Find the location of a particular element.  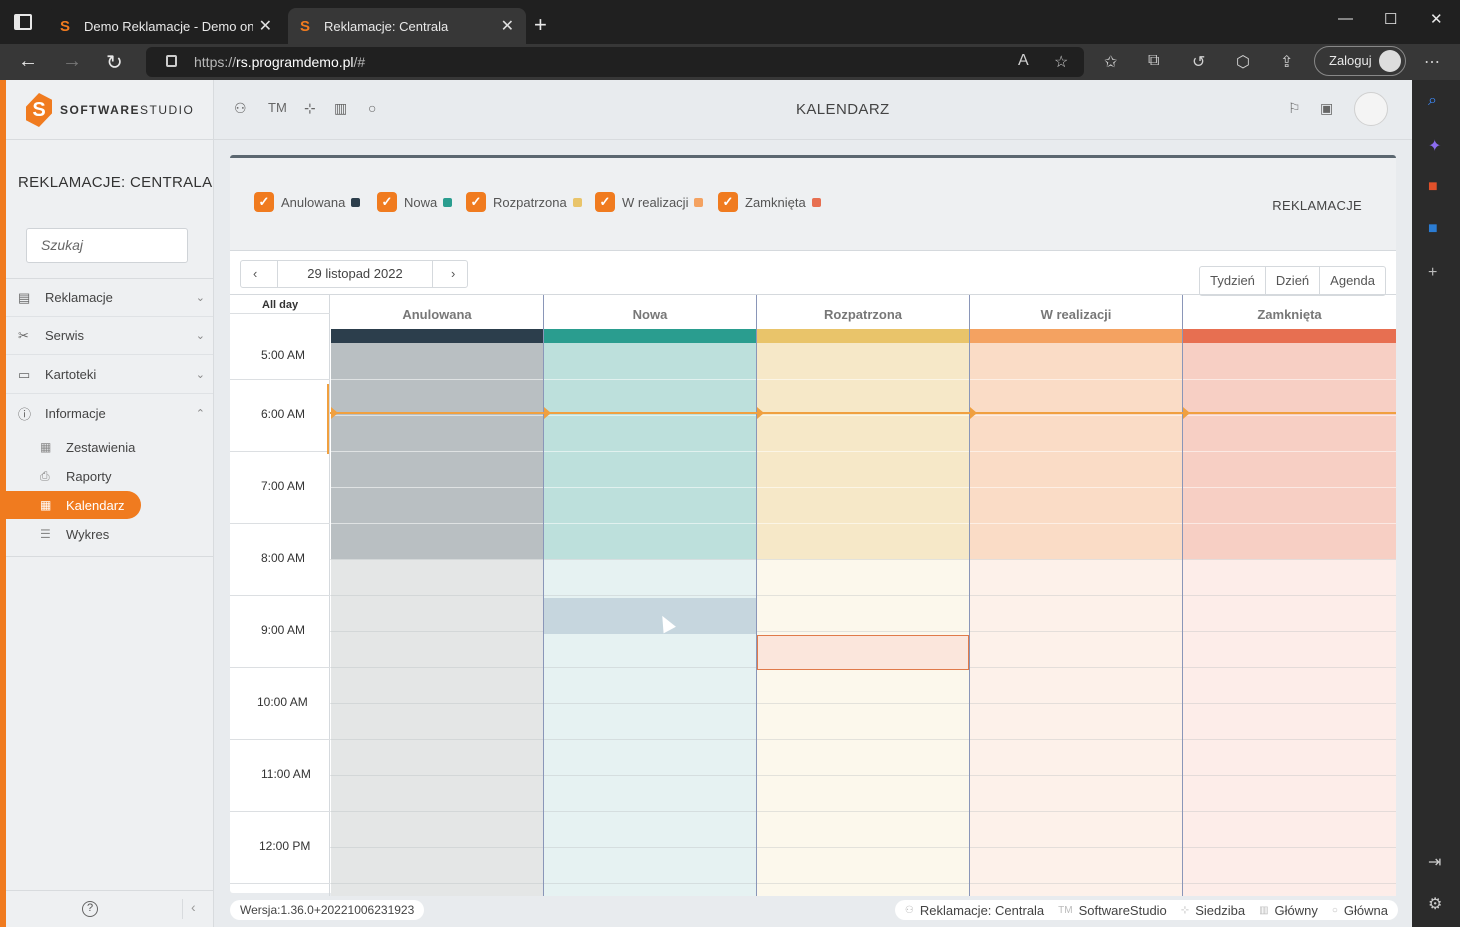

info-company: ⚇ Reklamacje: Centrala is located at coordinates (974, 910).